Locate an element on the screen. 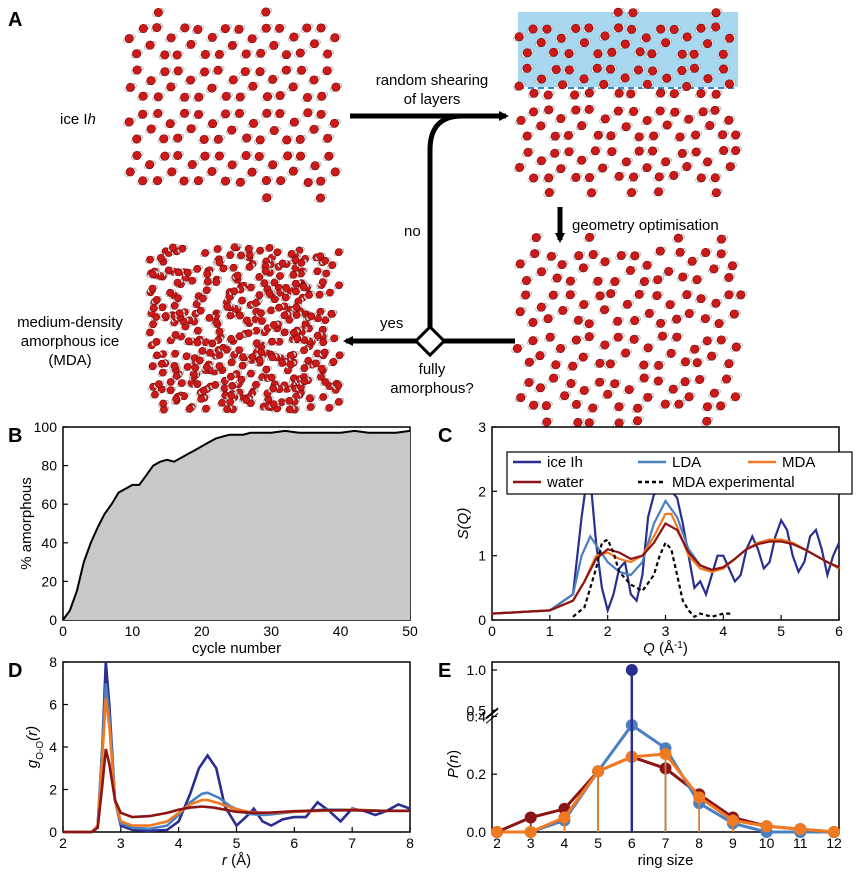 The image size is (861, 881). x-tick-label: 6 is located at coordinates (839, 631).